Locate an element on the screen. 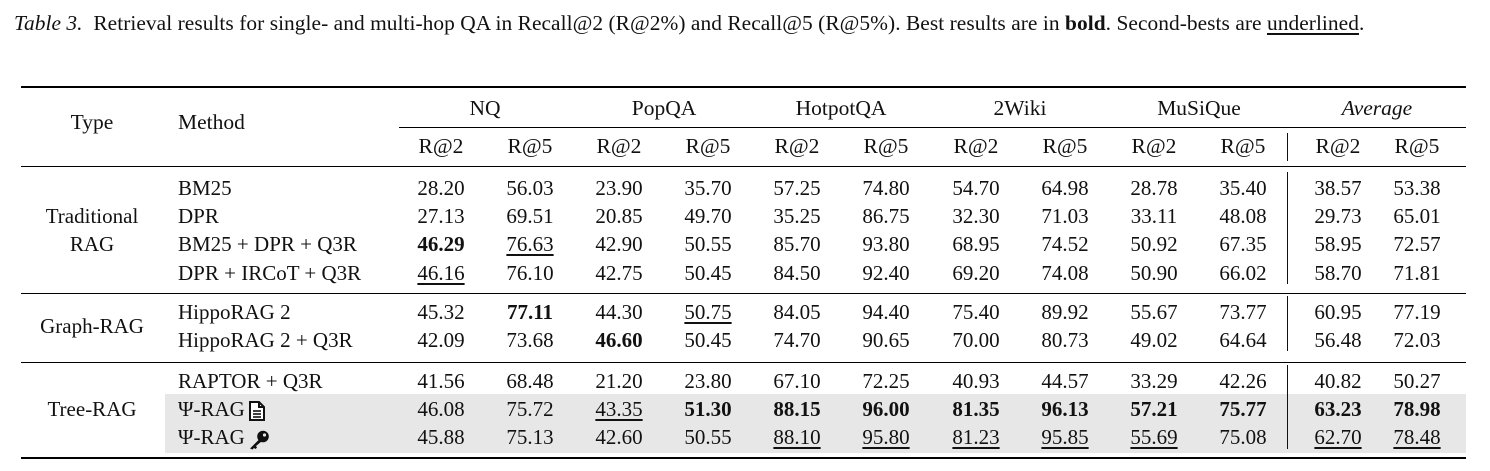 This screenshot has height=471, width=1490. value-text: 68.48 is located at coordinates (530, 381).